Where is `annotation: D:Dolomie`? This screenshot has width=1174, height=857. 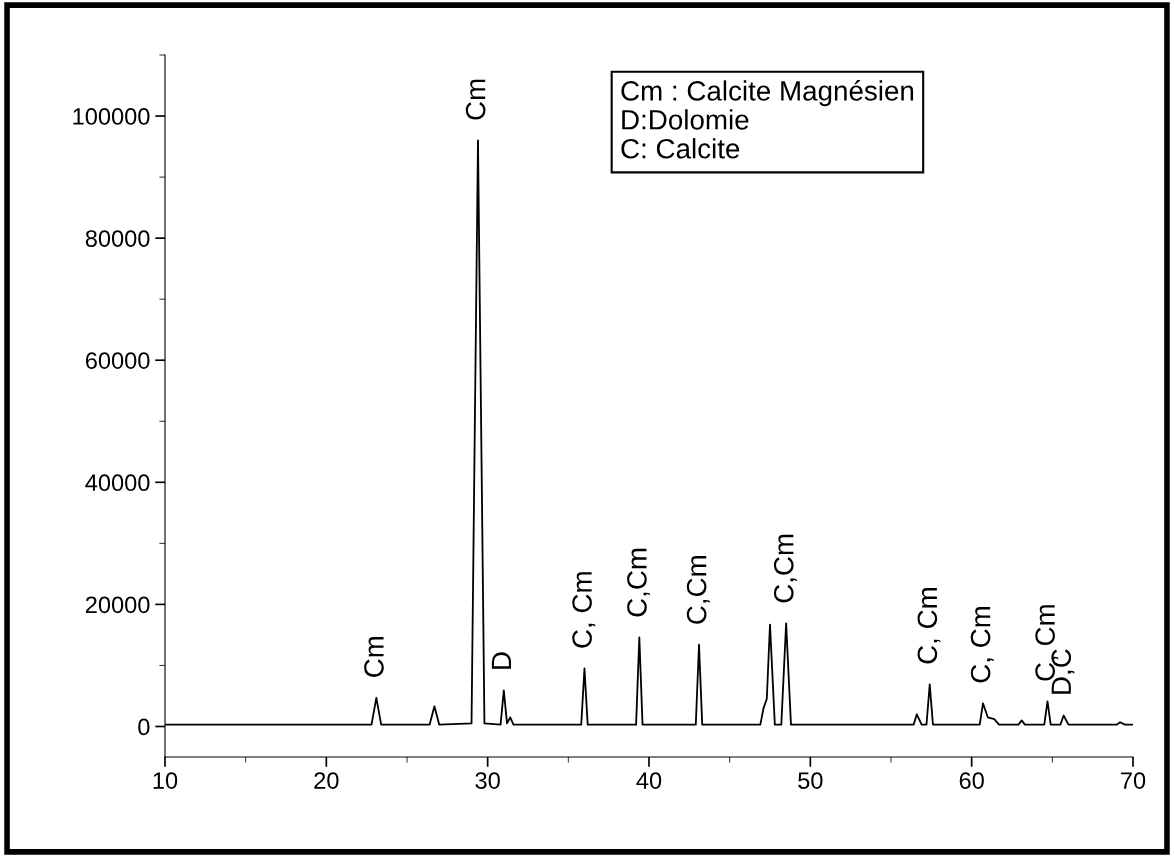 annotation: D:Dolomie is located at coordinates (685, 119).